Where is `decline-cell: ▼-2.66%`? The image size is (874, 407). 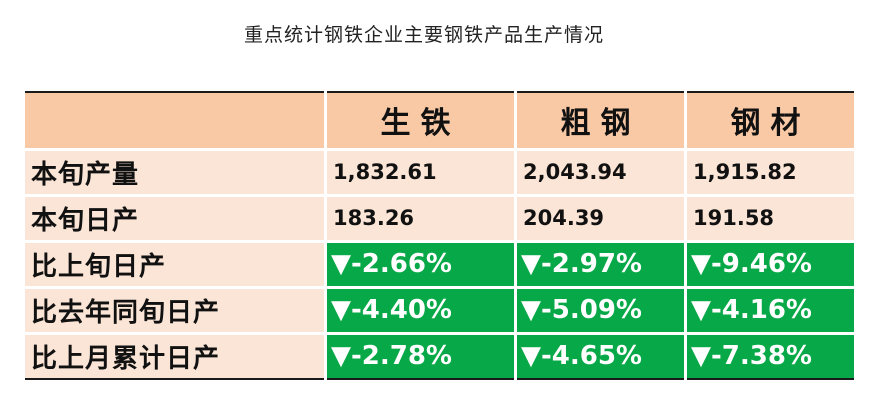
decline-cell: ▼-2.66% is located at coordinates (420, 264).